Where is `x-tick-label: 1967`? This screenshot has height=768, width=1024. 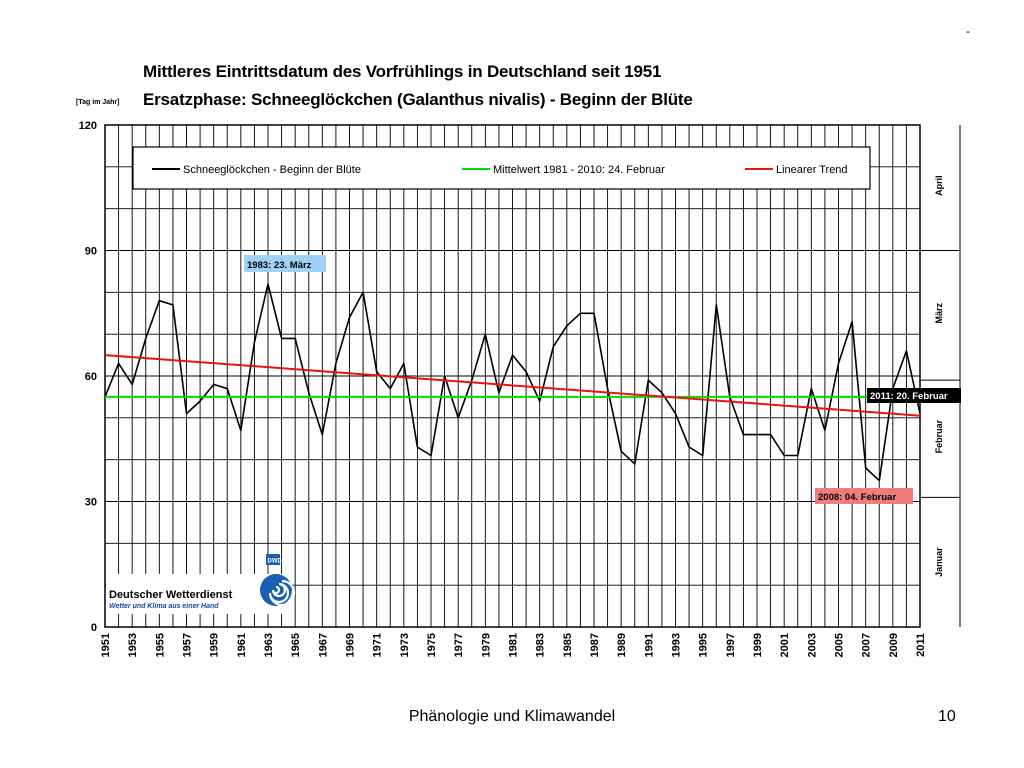
x-tick-label: 1967 is located at coordinates (323, 645).